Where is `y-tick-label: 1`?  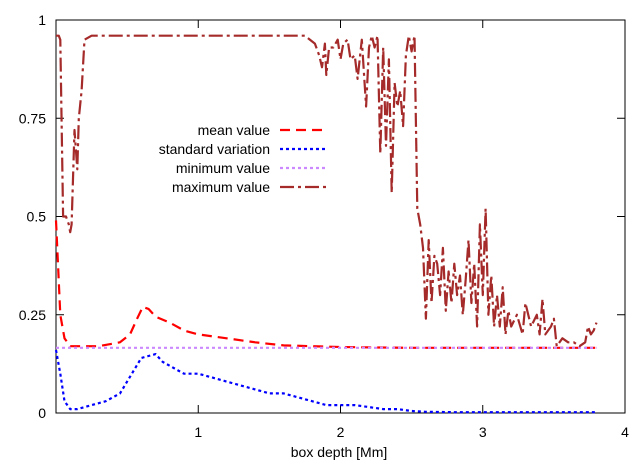
y-tick-label: 1 is located at coordinates (42, 20).